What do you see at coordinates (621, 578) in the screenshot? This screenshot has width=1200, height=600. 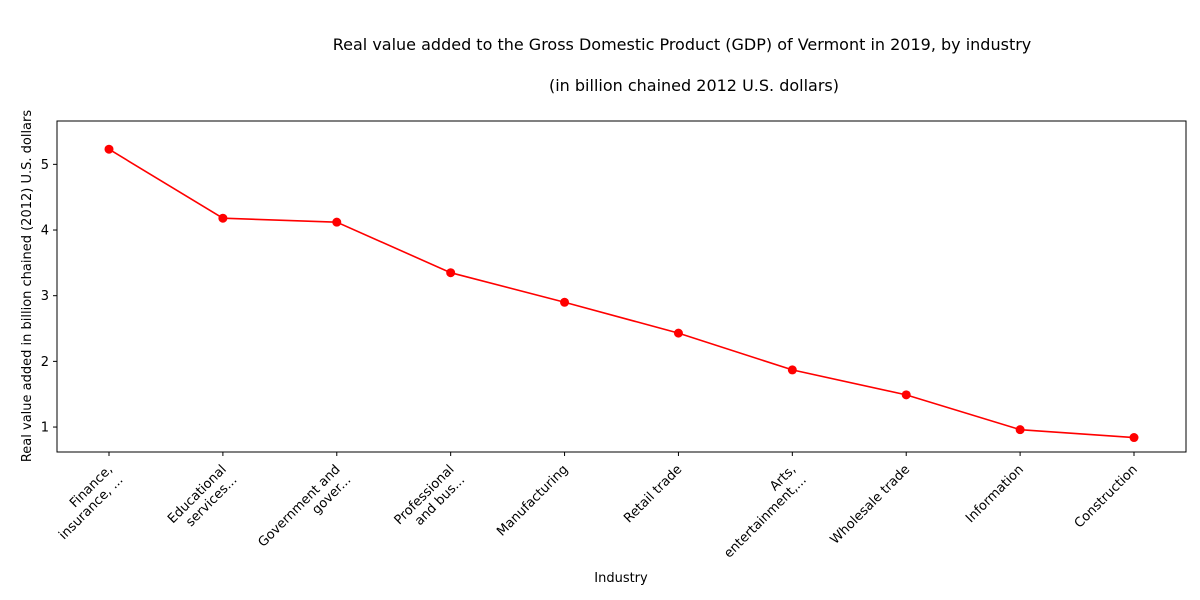 I see `x-axis-label: Industry` at bounding box center [621, 578].